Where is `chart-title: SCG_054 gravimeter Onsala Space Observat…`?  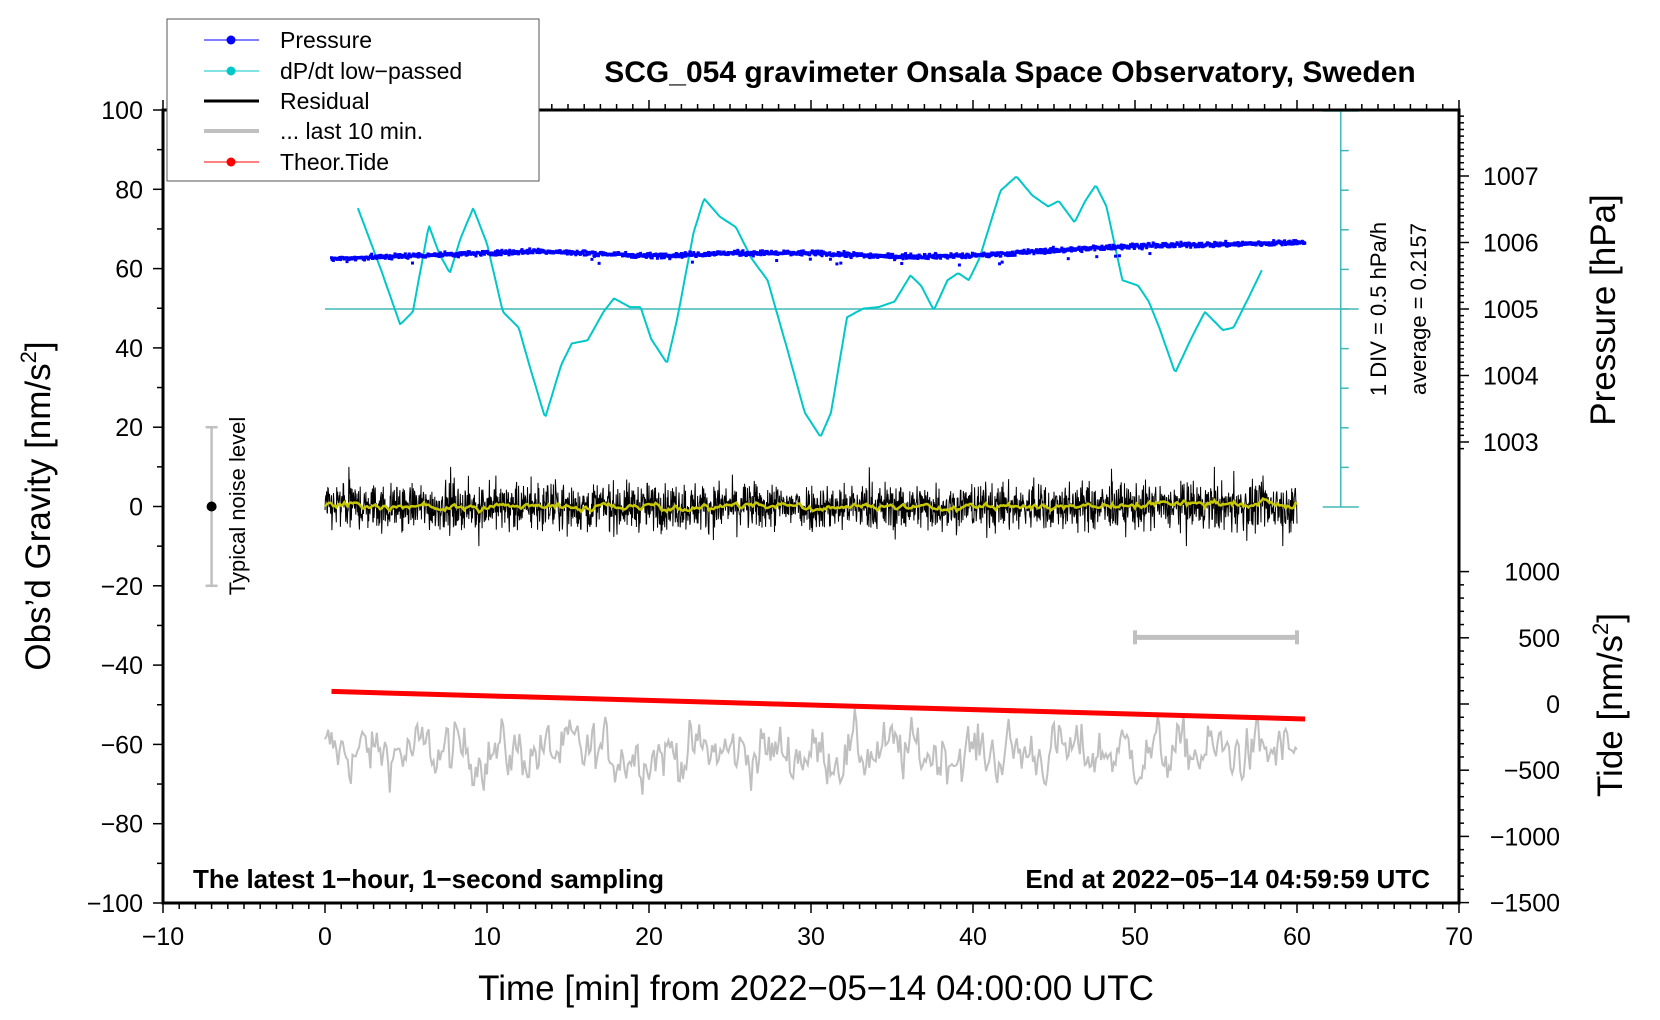
chart-title: SCG_054 gravimeter Onsala Space Observat… is located at coordinates (1010, 72).